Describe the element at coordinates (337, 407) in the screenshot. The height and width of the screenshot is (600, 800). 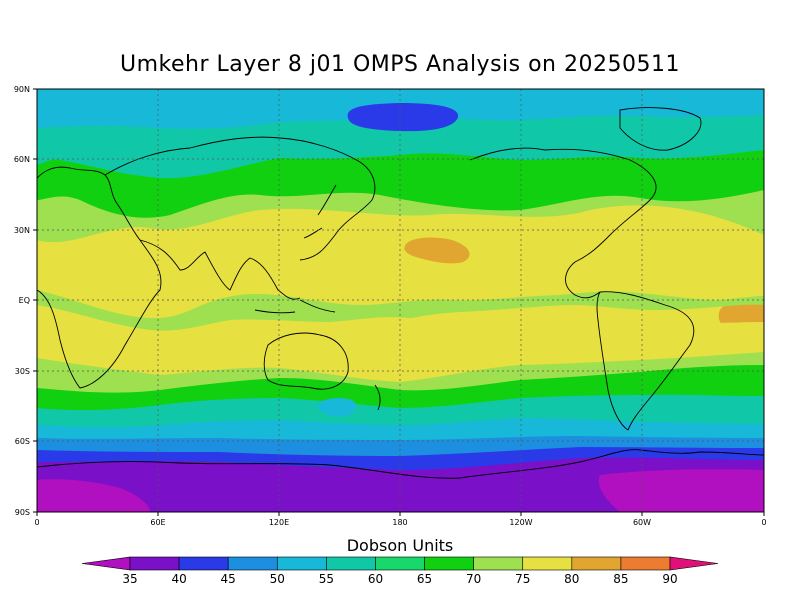
I see `feature-fill-50-55-south-pacific` at that location.